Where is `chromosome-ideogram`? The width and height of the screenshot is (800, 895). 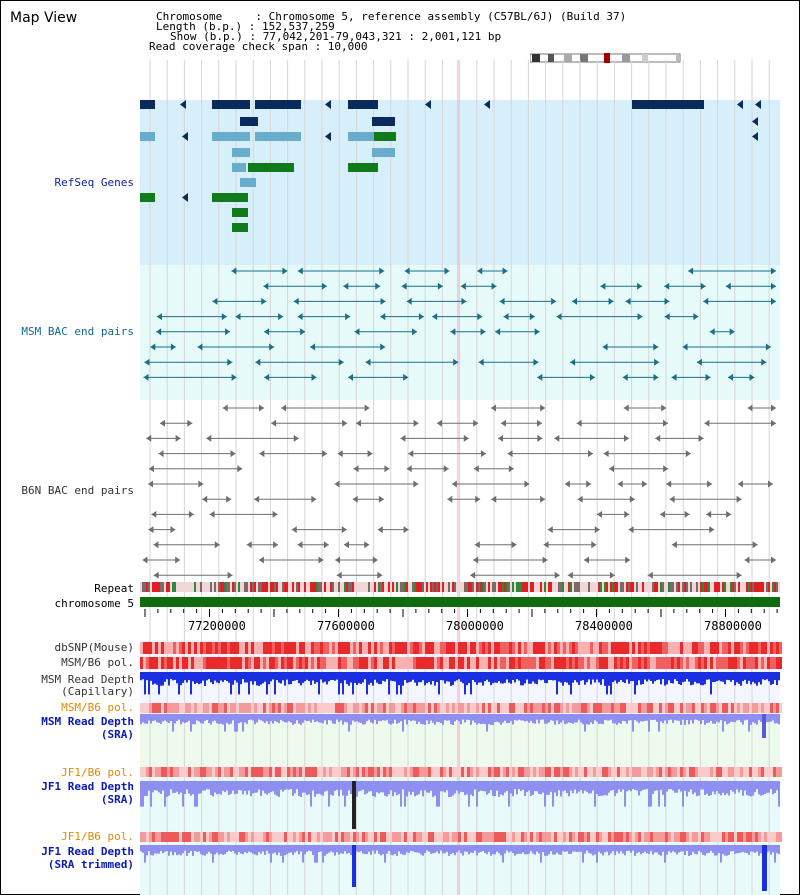
chromosome-ideogram is located at coordinates (606, 58).